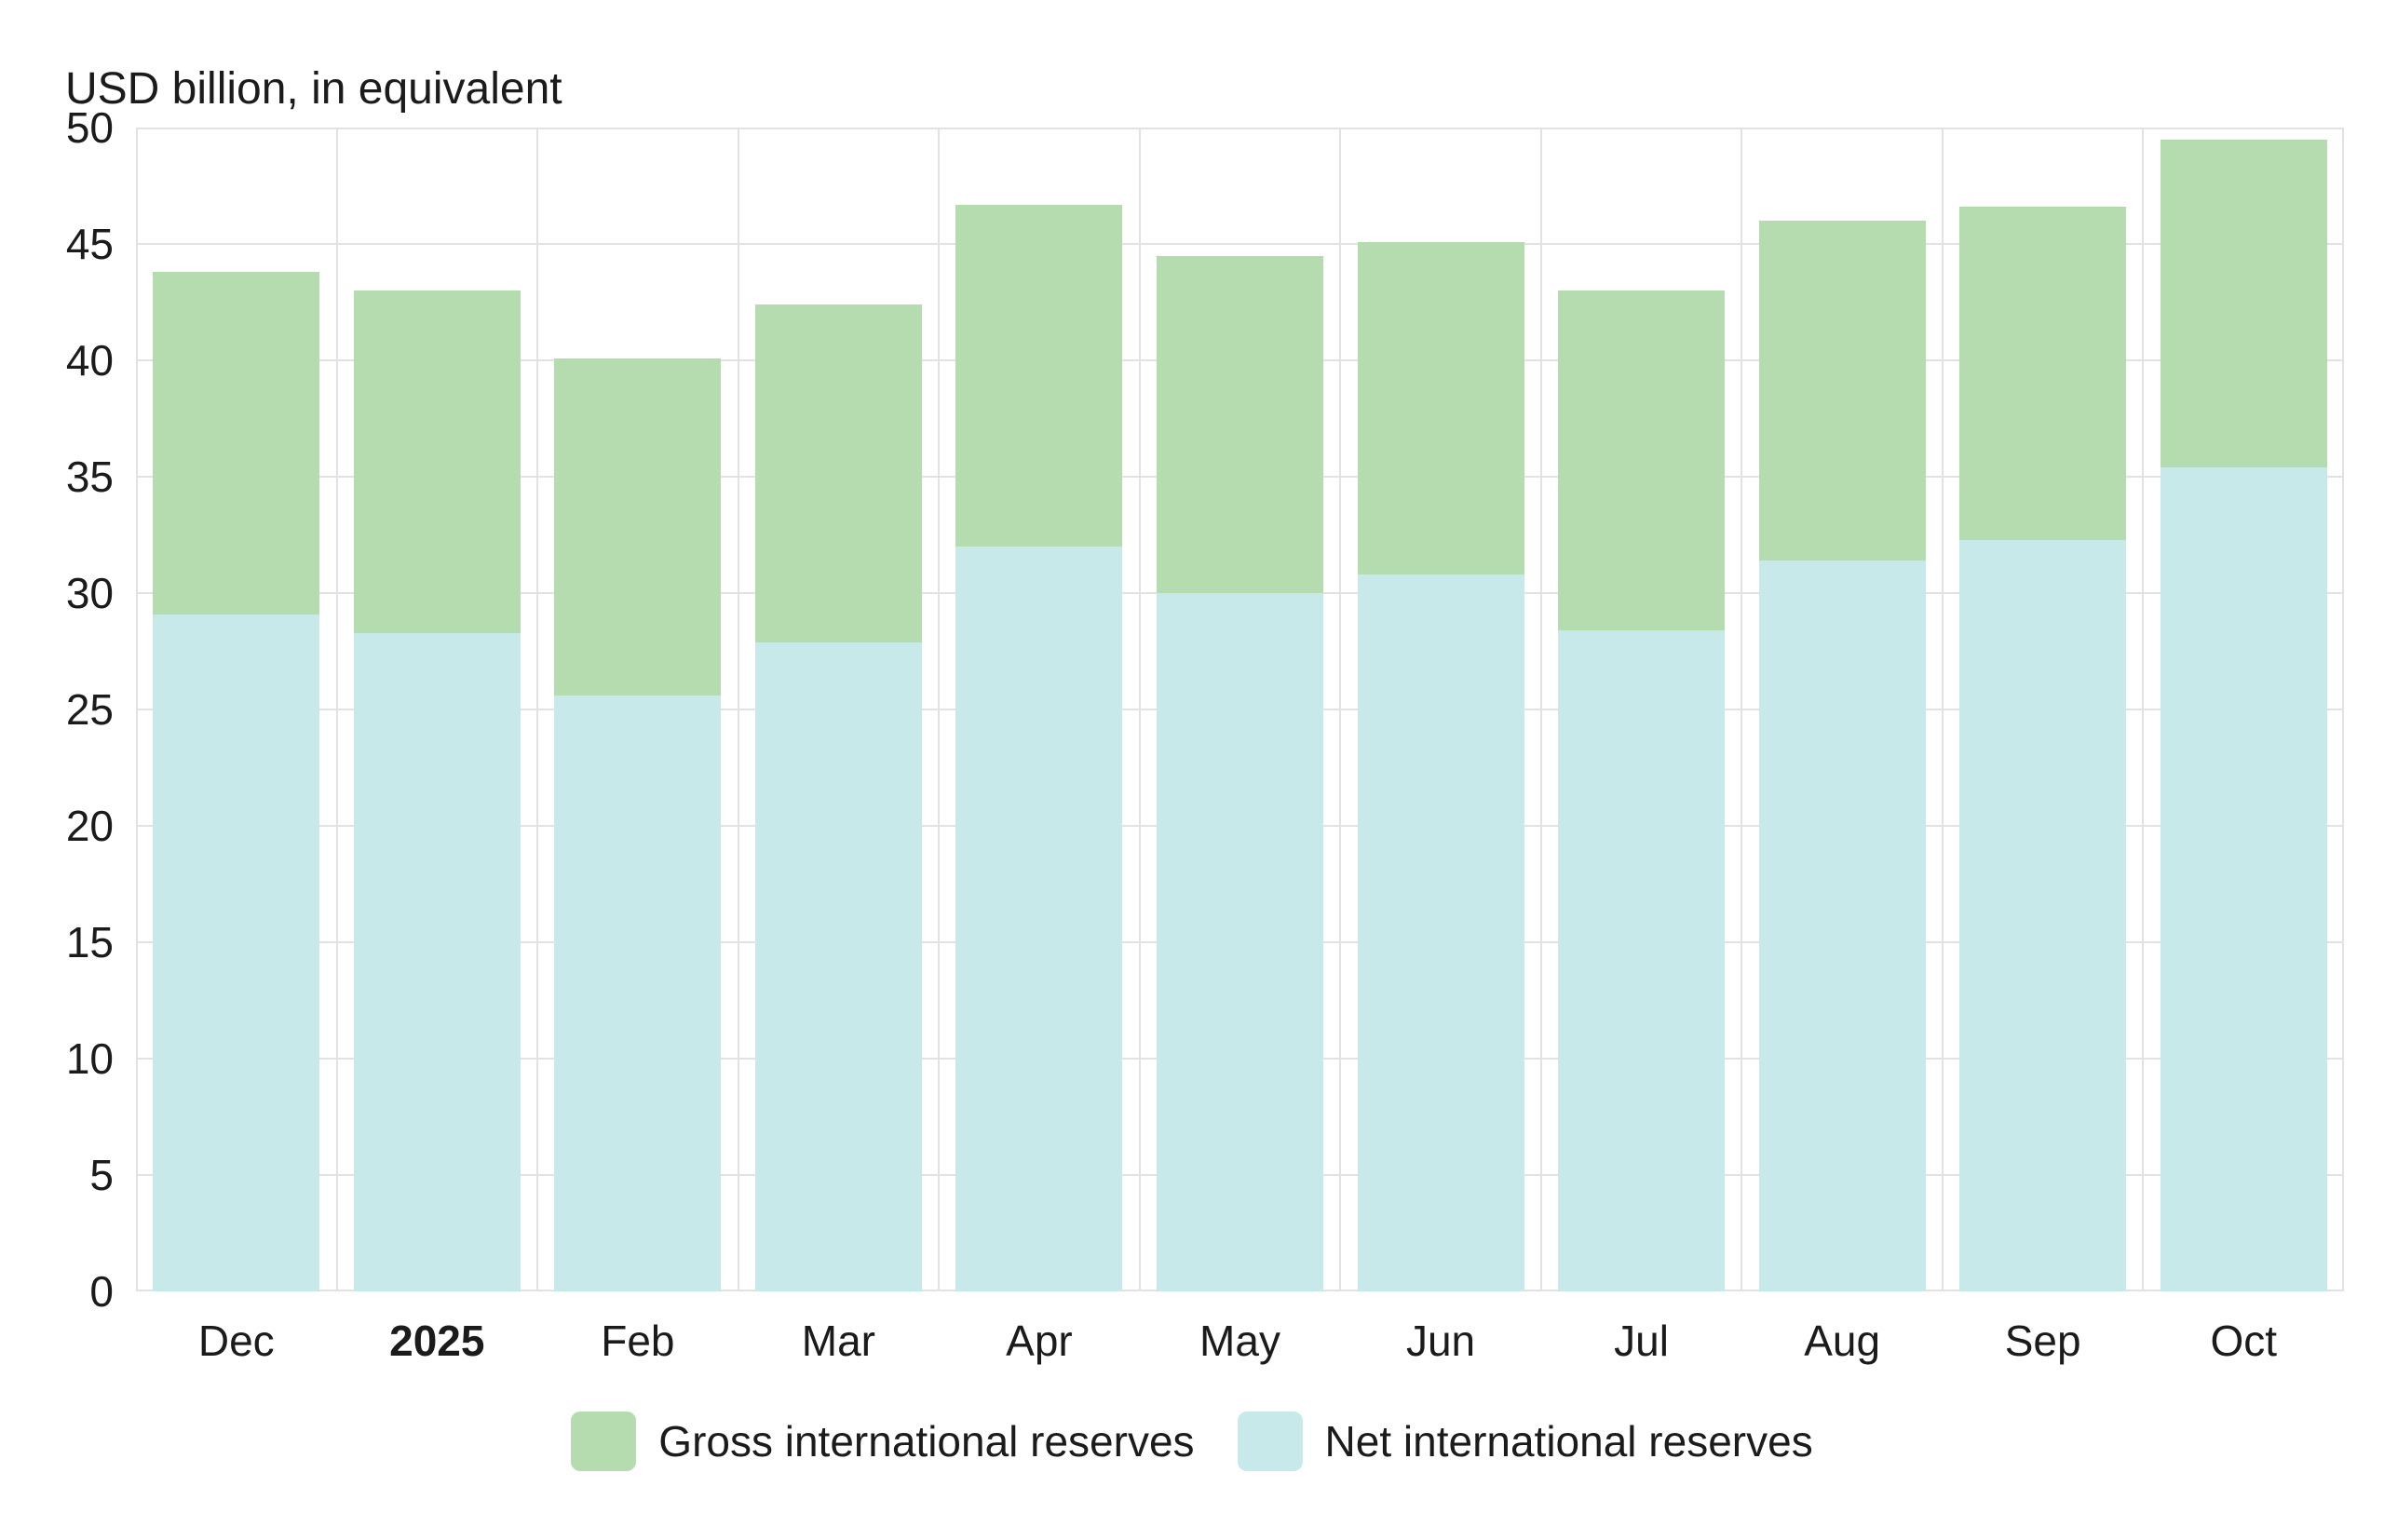 This screenshot has width=2384, height=1540. What do you see at coordinates (1270, 1441) in the screenshot?
I see `legend-swatch-net` at bounding box center [1270, 1441].